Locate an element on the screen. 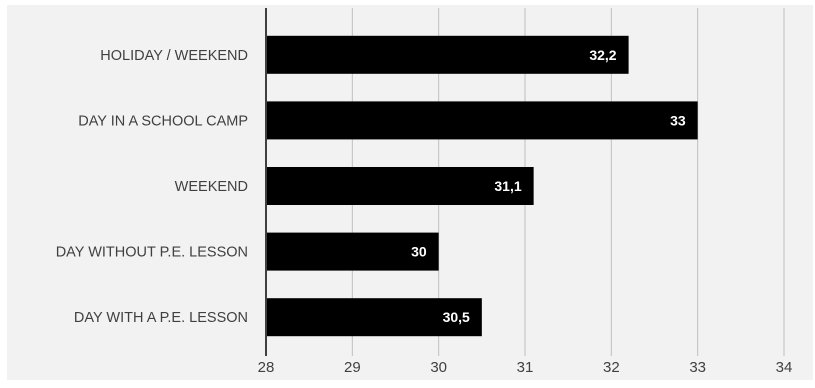  x-tick-labels: 28 29 30 31 32 33 34 is located at coordinates (525, 367).